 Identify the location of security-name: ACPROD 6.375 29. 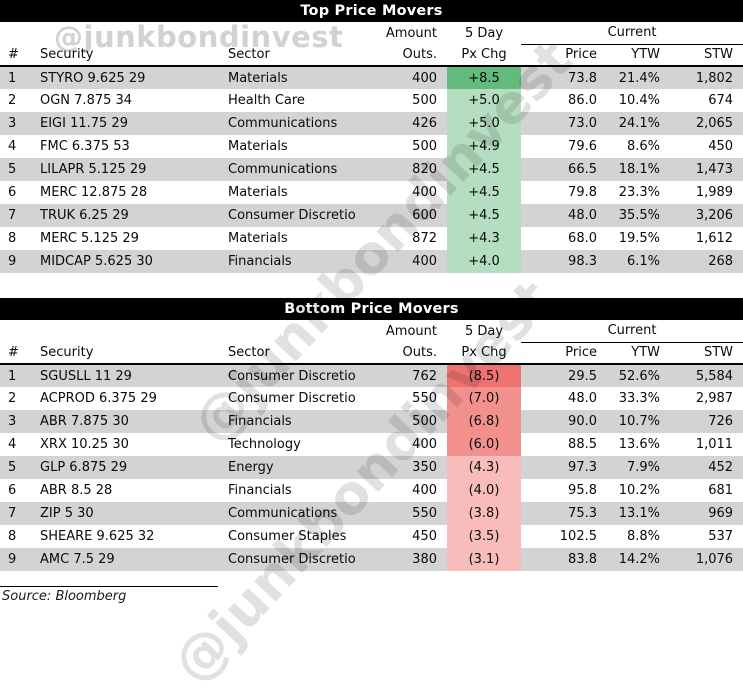
(98, 398).